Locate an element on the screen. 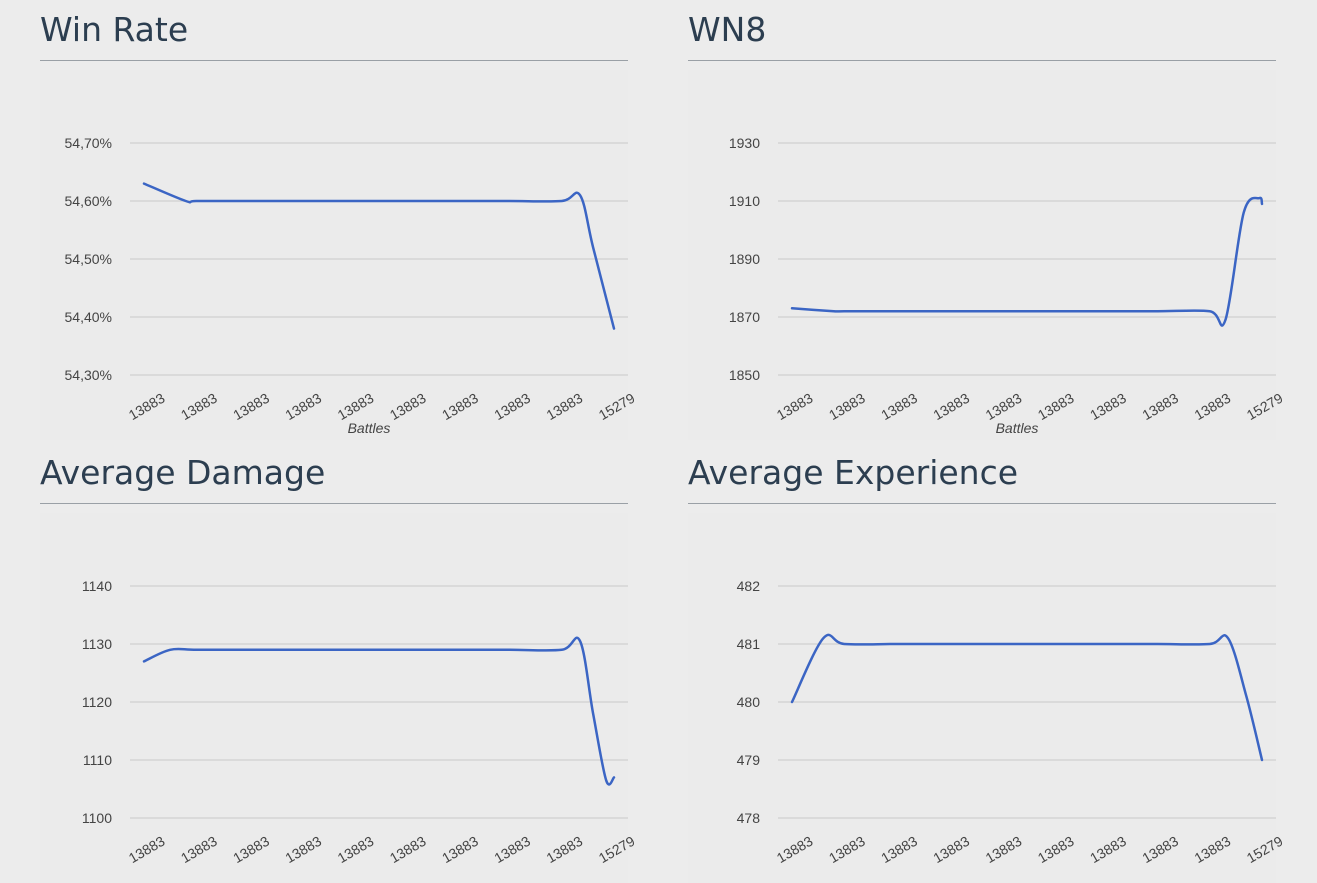 This screenshot has width=1317, height=883. y-tick-label: 478 is located at coordinates (749, 818).